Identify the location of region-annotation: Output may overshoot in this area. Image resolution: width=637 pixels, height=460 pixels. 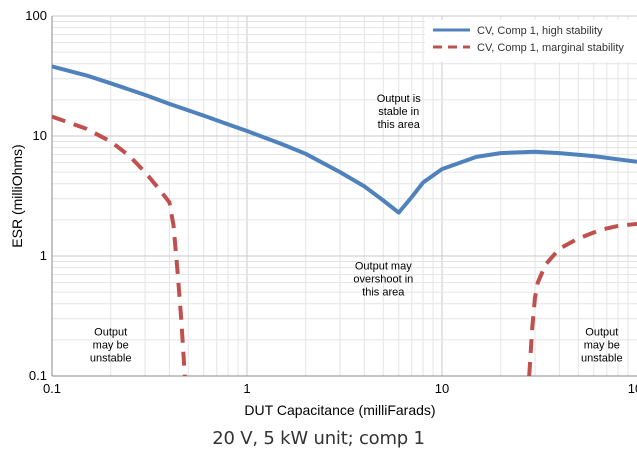
(383, 280).